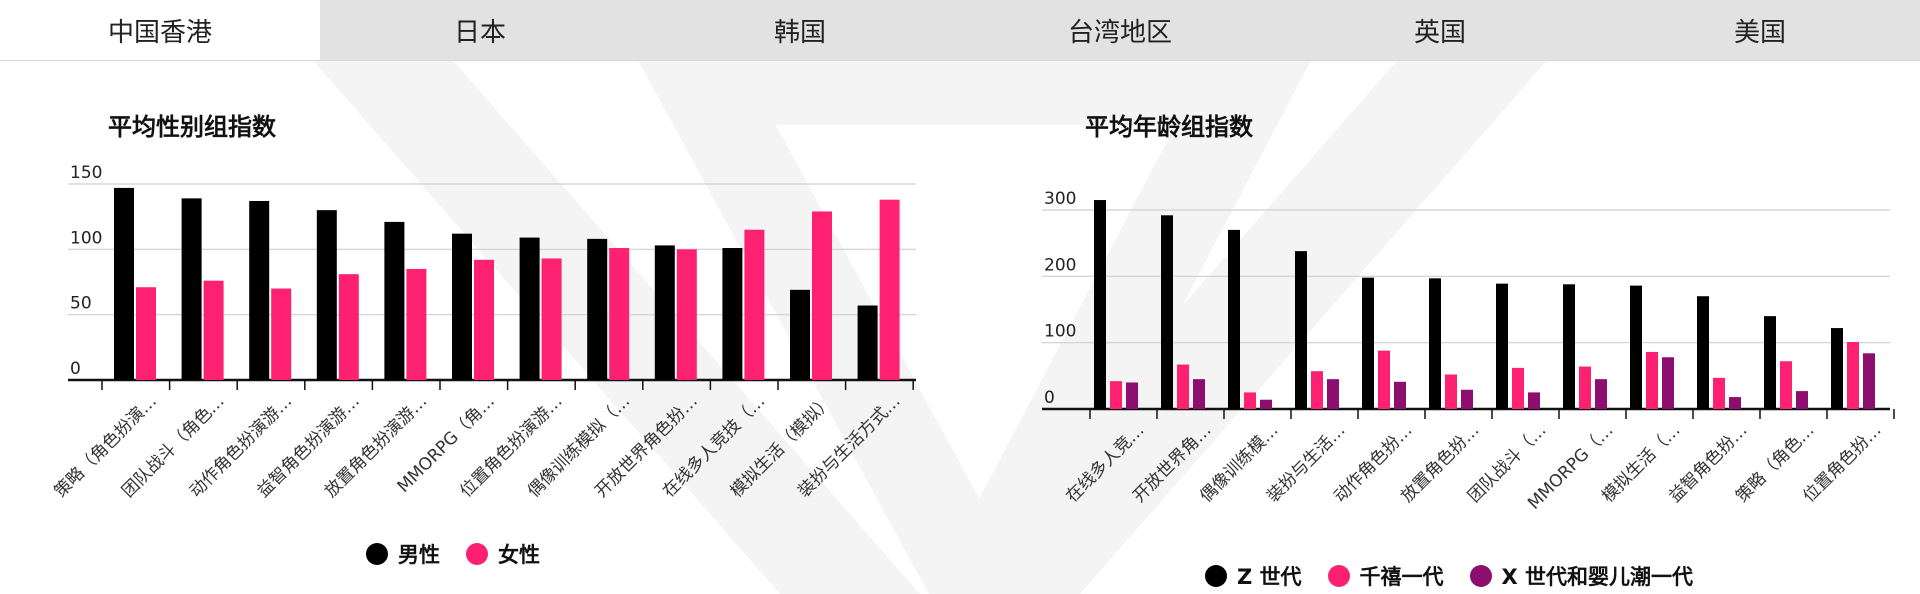  Describe the element at coordinates (192, 127) in the screenshot. I see `gender-chart-title: 平均性别组指数` at that location.